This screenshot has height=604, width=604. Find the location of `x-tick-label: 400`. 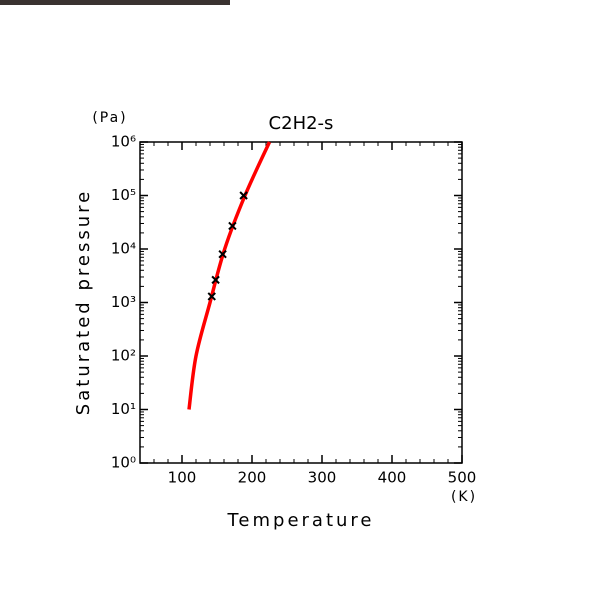

x-tick-label: 400 is located at coordinates (392, 478).